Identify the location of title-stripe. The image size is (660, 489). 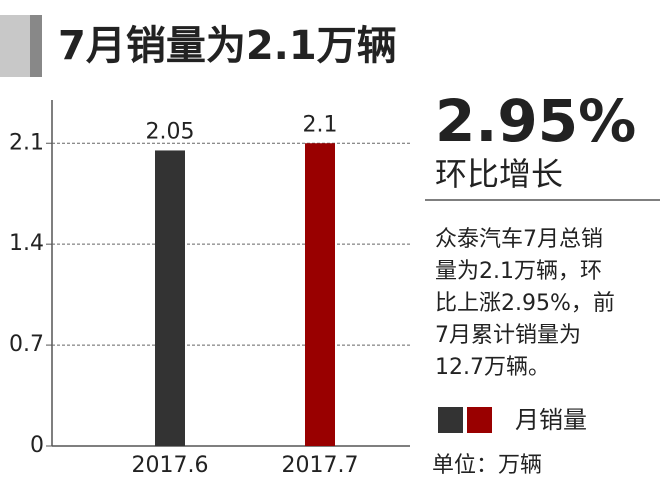
(36, 46).